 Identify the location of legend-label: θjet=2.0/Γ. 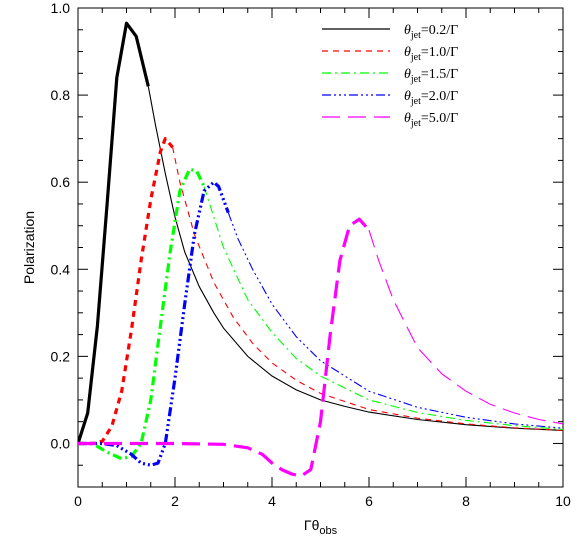
(431, 98).